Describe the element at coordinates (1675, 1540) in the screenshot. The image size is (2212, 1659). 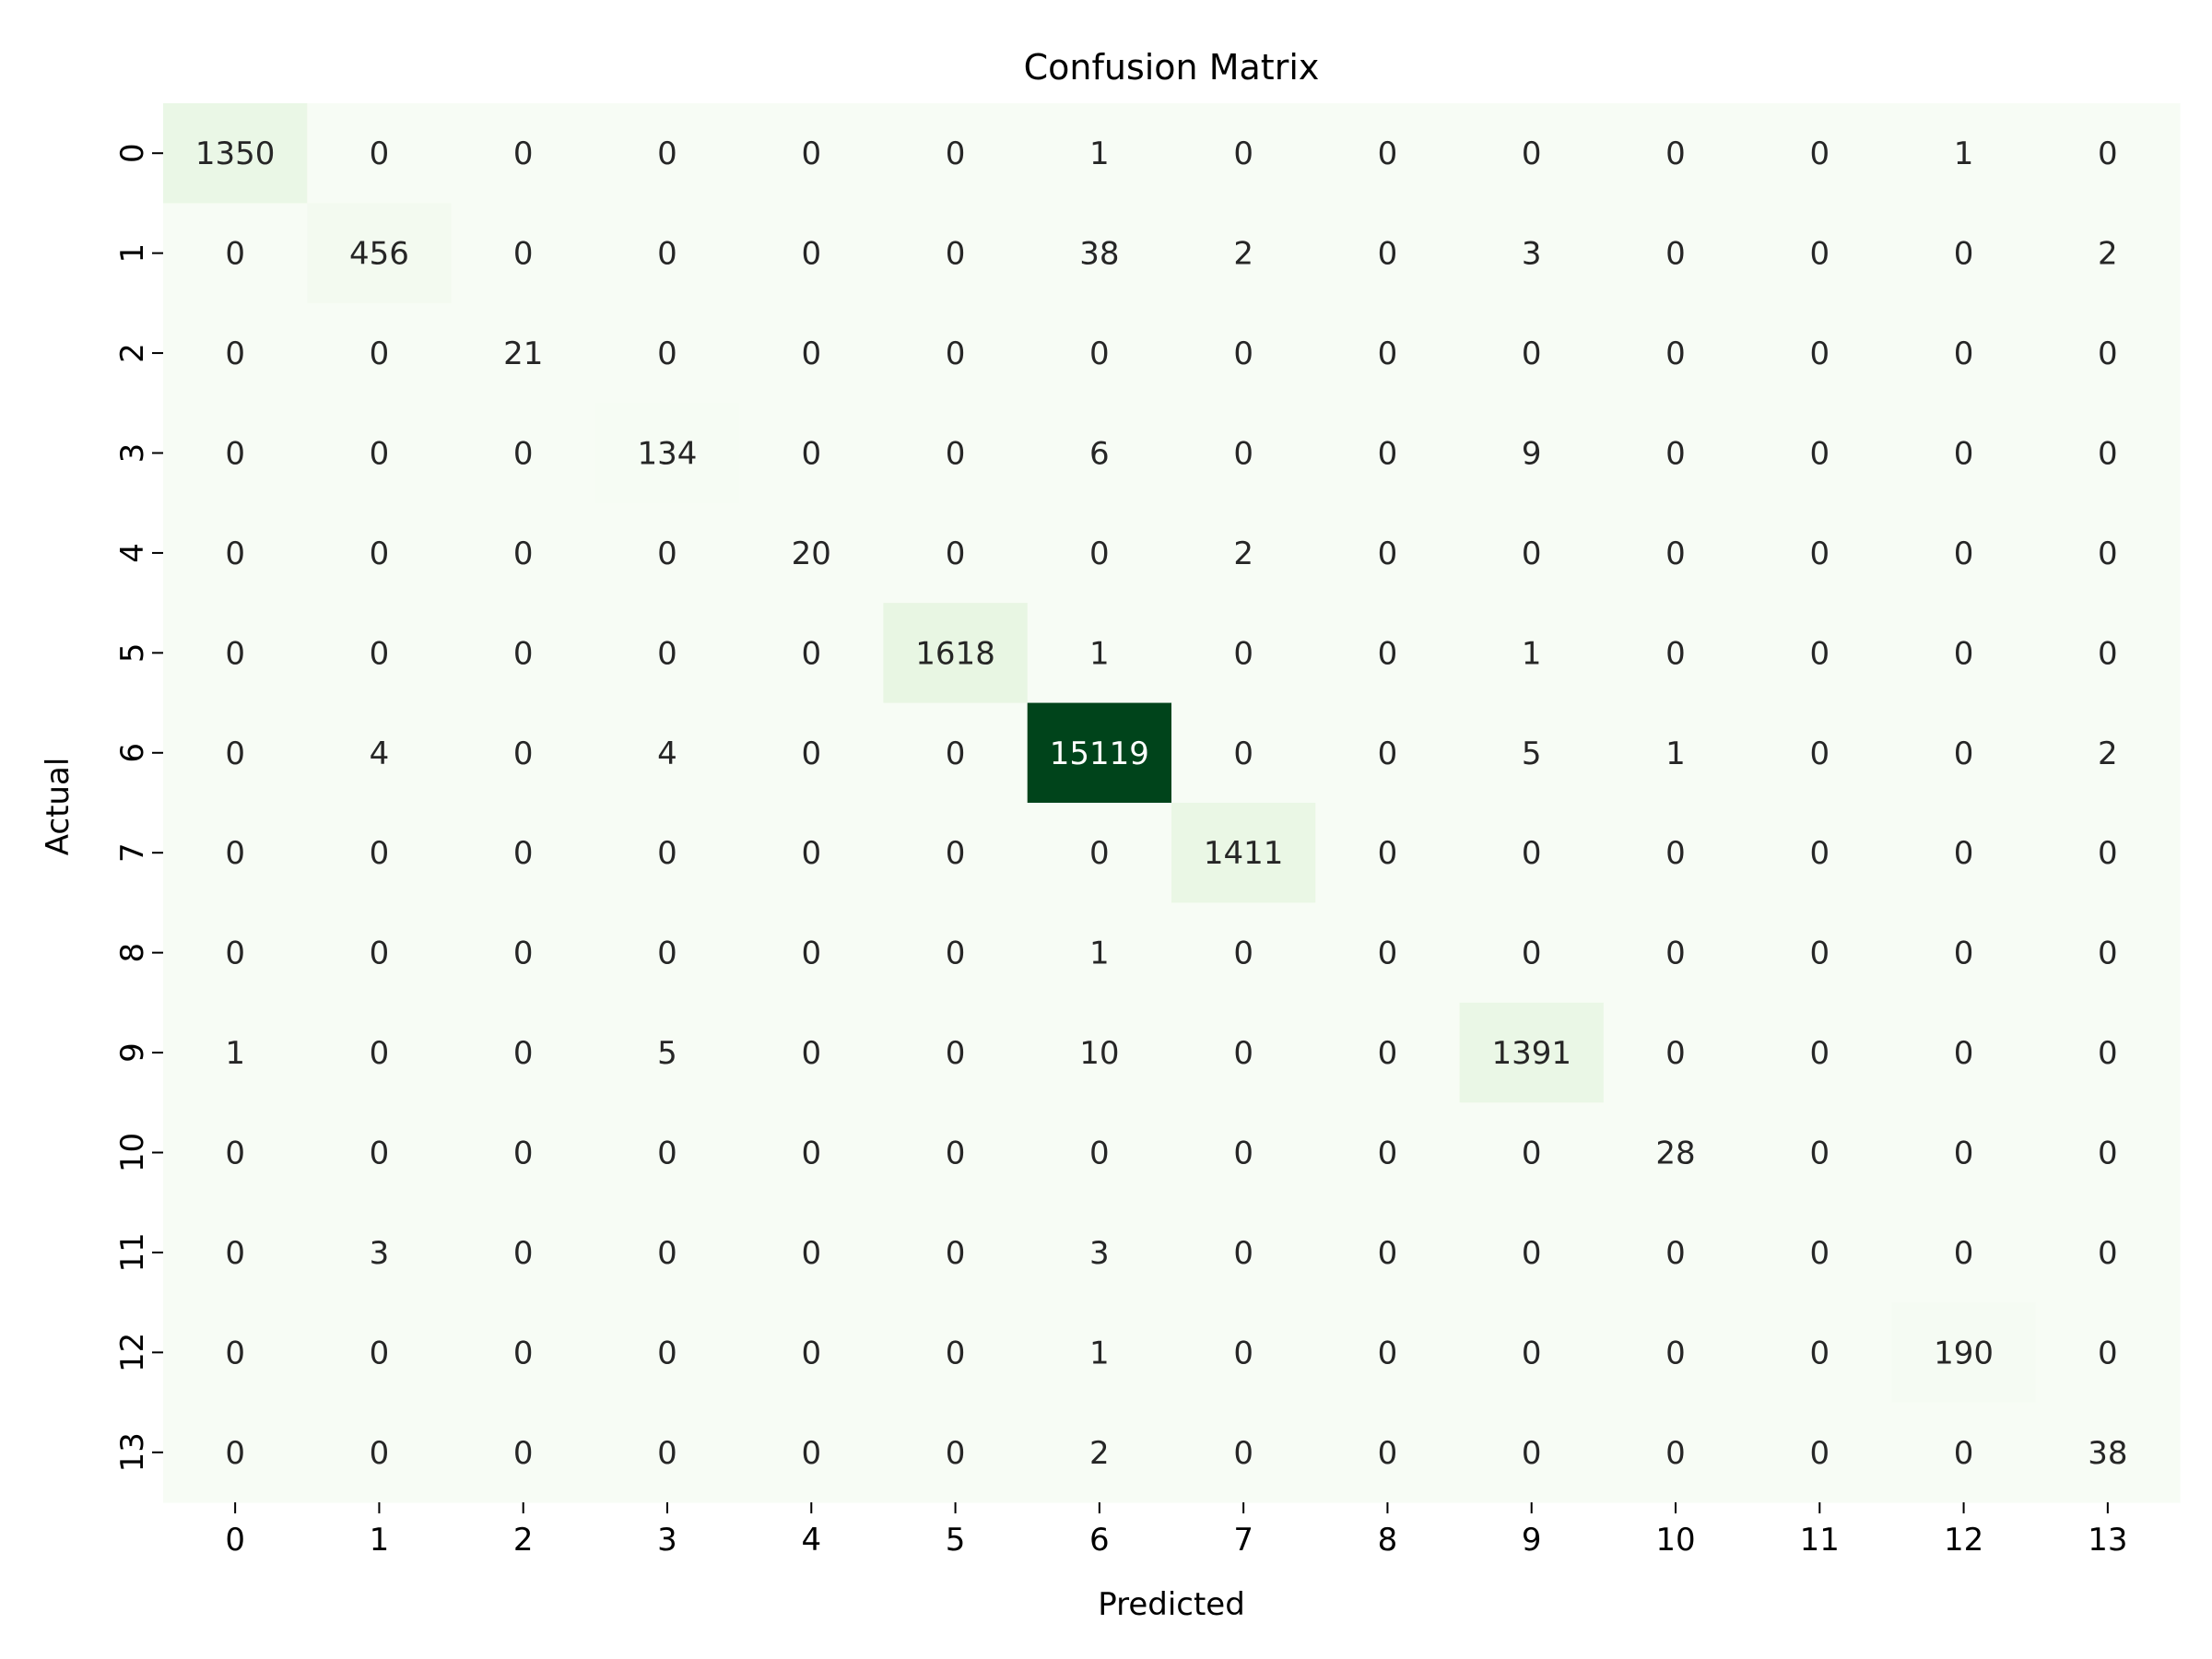
I see `x-tick-label: 10` at that location.